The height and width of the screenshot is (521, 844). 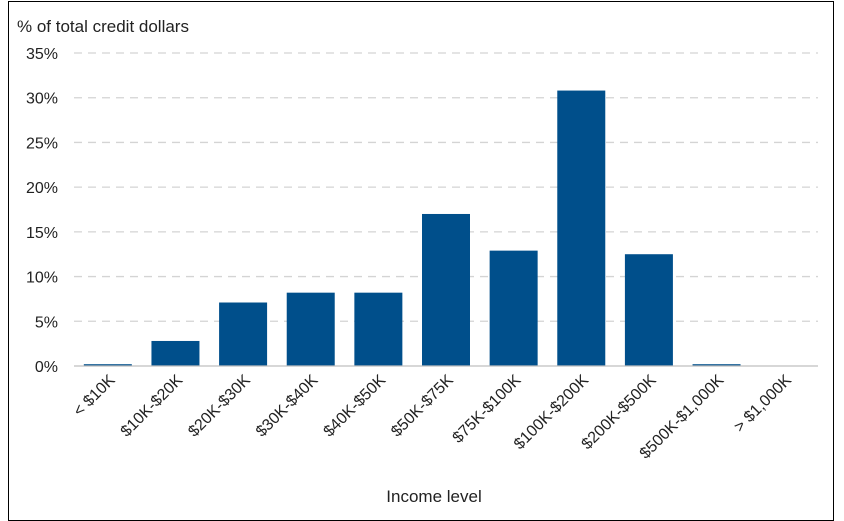 What do you see at coordinates (42, 211) in the screenshot?
I see `y-axis-ticks: 0% 5% 10% 15% 20% 25% 30% 35%` at bounding box center [42, 211].